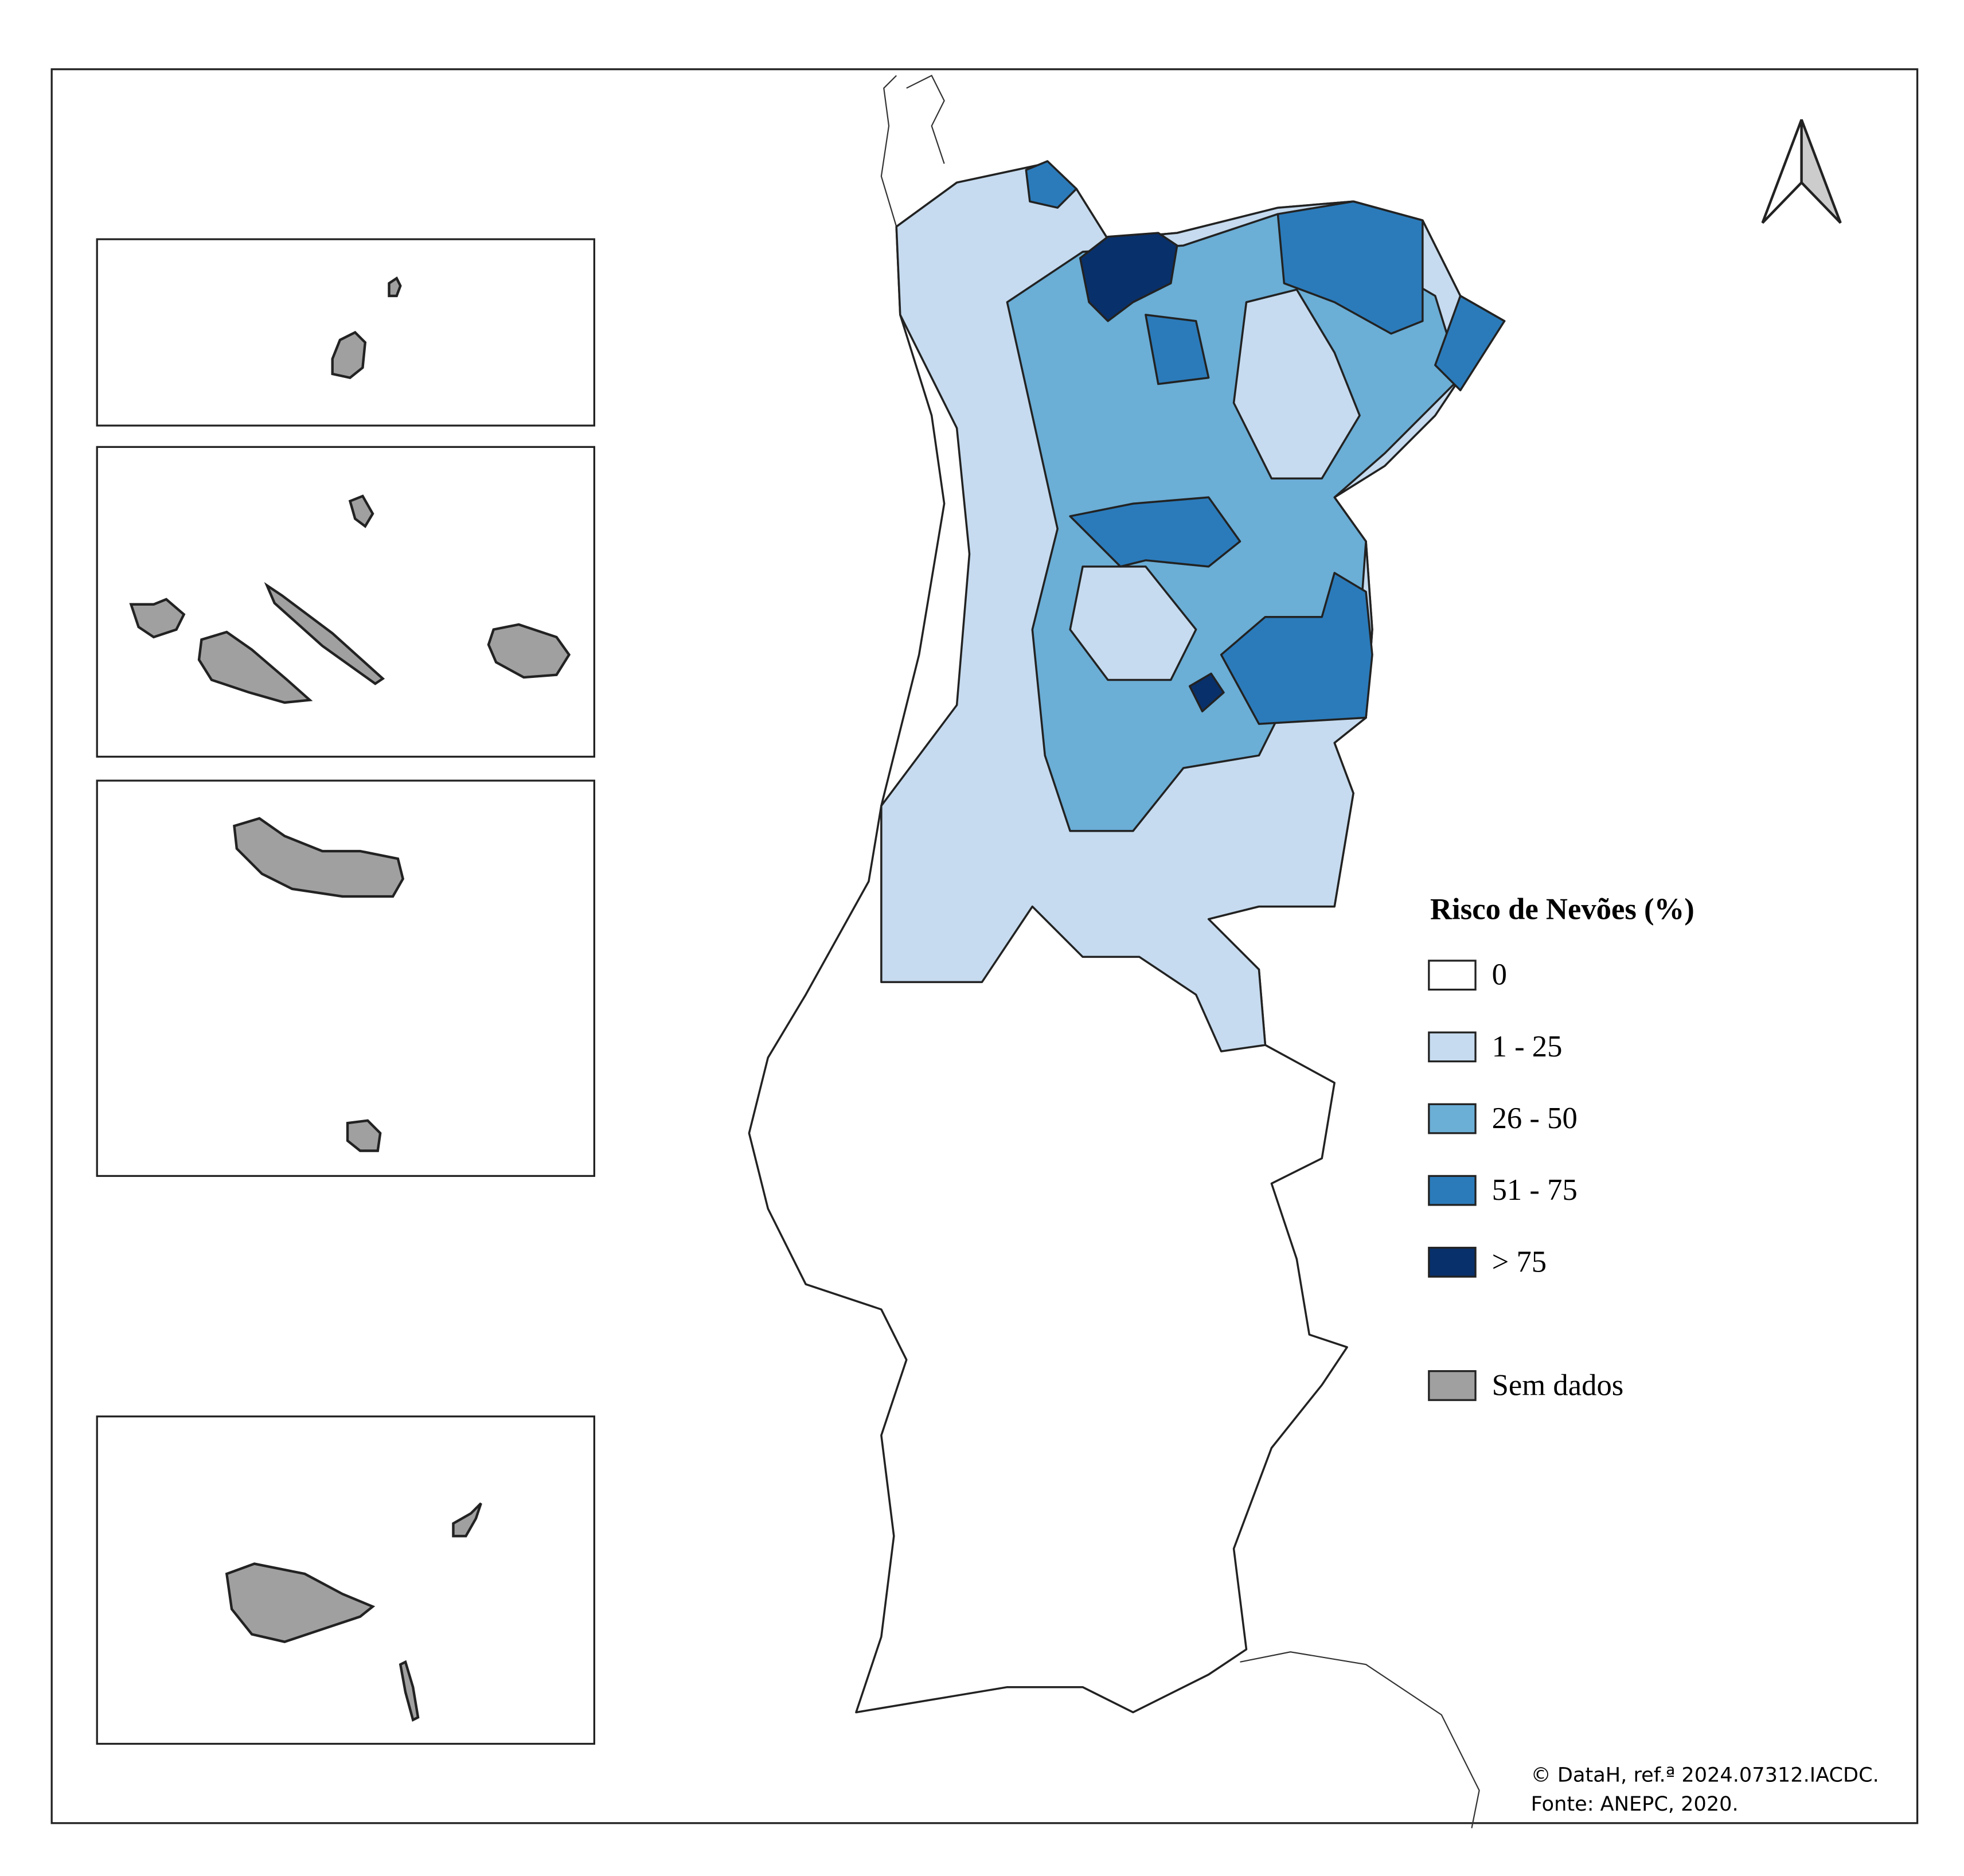  Describe the element at coordinates (1635, 1804) in the screenshot. I see `credit: Fonte: ANEPC, 2020.` at that location.